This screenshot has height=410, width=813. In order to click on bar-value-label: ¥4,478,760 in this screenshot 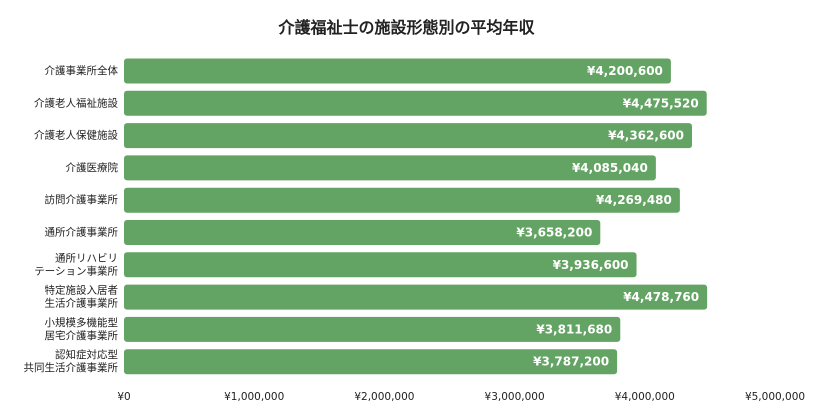, I will do `click(661, 297)`.